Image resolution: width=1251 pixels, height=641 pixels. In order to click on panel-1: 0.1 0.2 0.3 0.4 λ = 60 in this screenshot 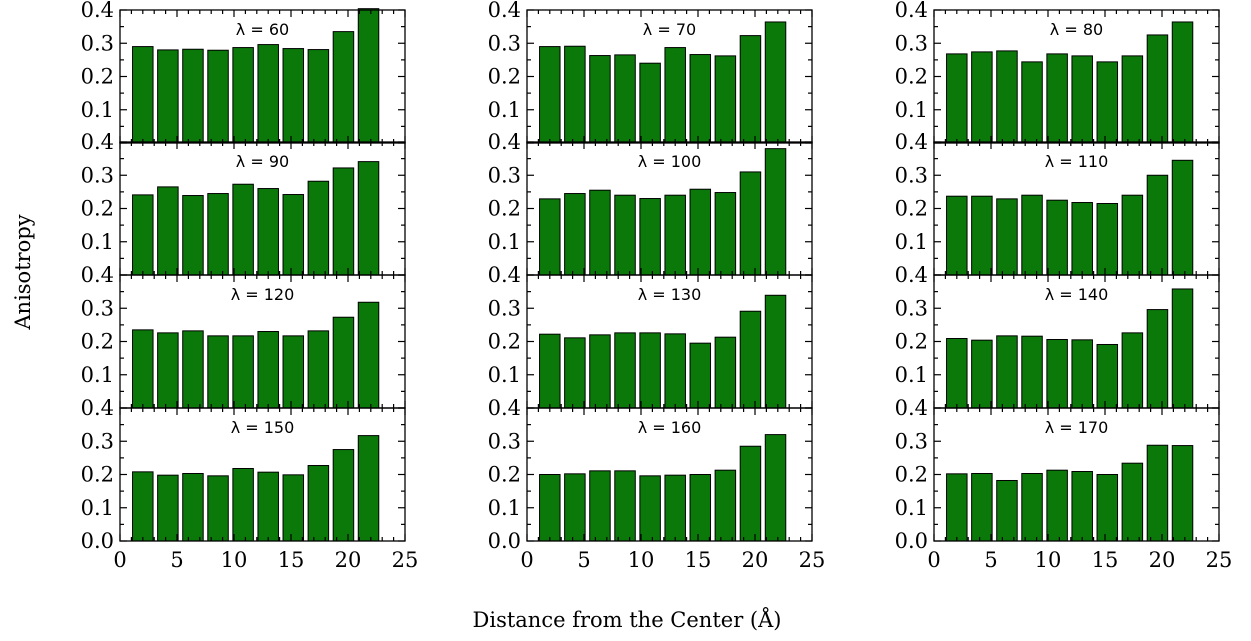, I will do `click(243, 72)`.